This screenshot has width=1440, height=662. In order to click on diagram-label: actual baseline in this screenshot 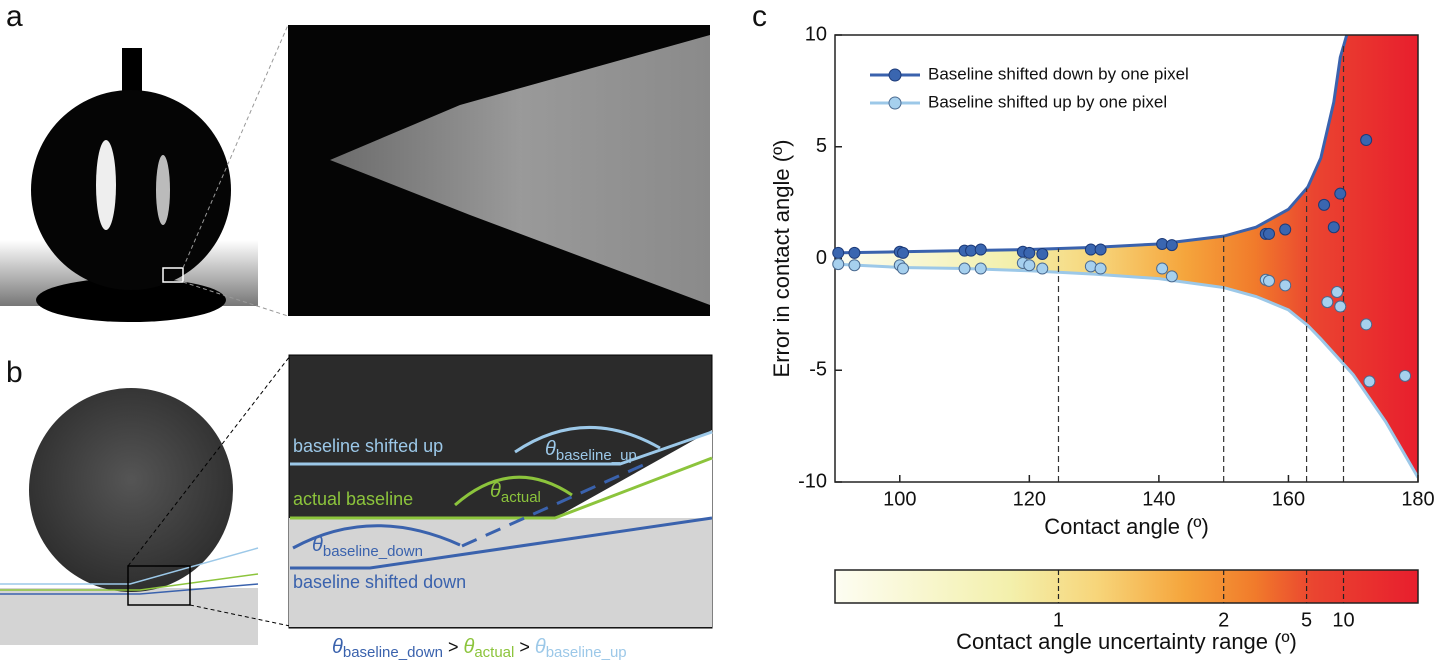, I will do `click(353, 499)`.